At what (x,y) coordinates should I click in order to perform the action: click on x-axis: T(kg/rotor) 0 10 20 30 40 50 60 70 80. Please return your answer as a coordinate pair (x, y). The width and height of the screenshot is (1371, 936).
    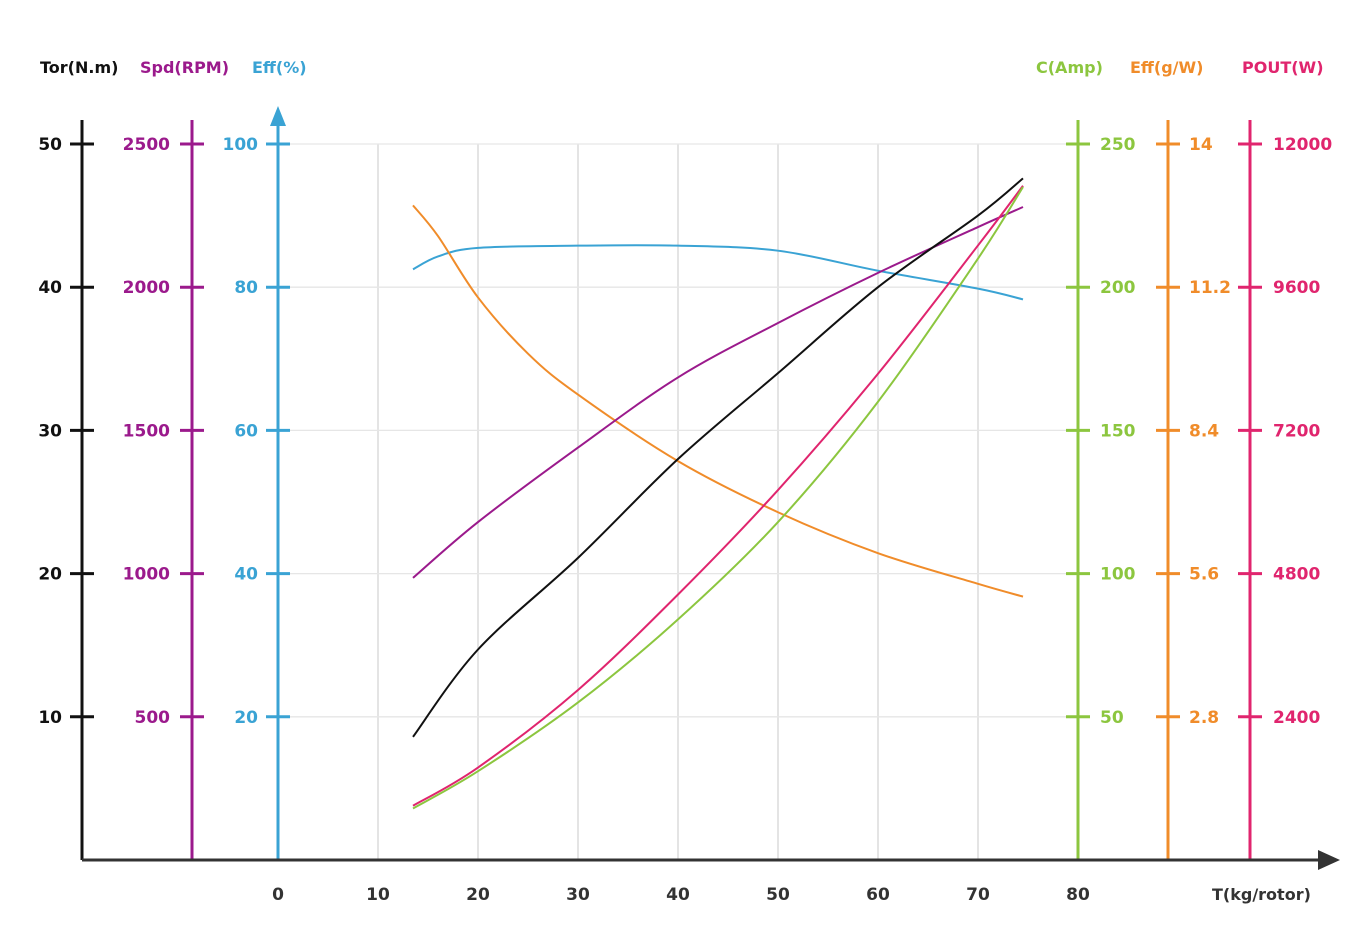
    Looking at the image, I should click on (711, 877).